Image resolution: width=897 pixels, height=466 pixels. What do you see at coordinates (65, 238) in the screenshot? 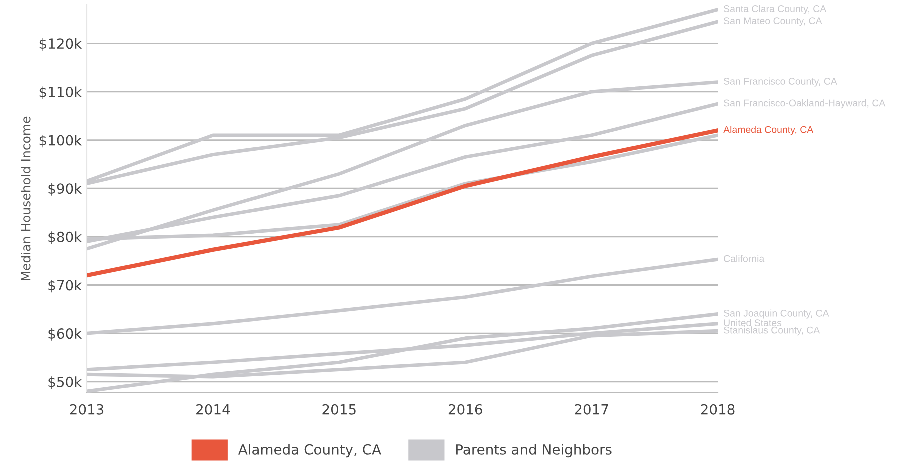
I see `y-tick-label: $80k` at bounding box center [65, 238].